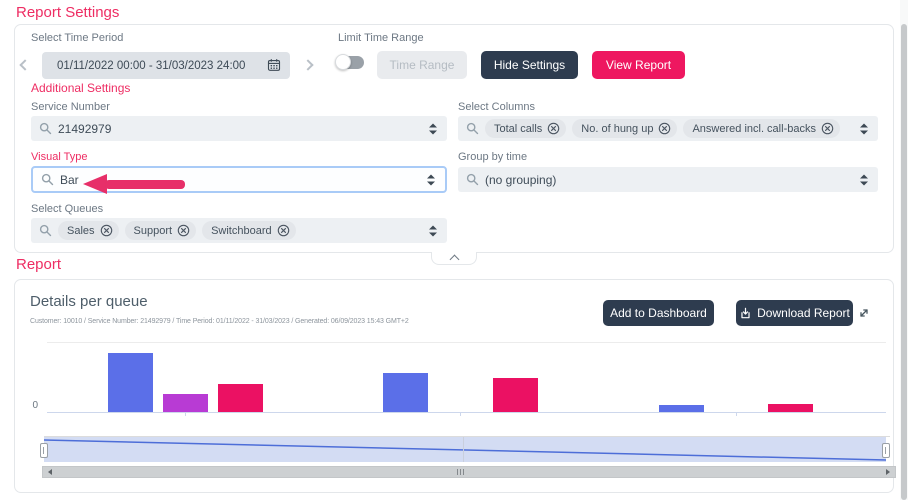 Image resolution: width=908 pixels, height=500 pixels. I want to click on tag-label: Sales, so click(81, 230).